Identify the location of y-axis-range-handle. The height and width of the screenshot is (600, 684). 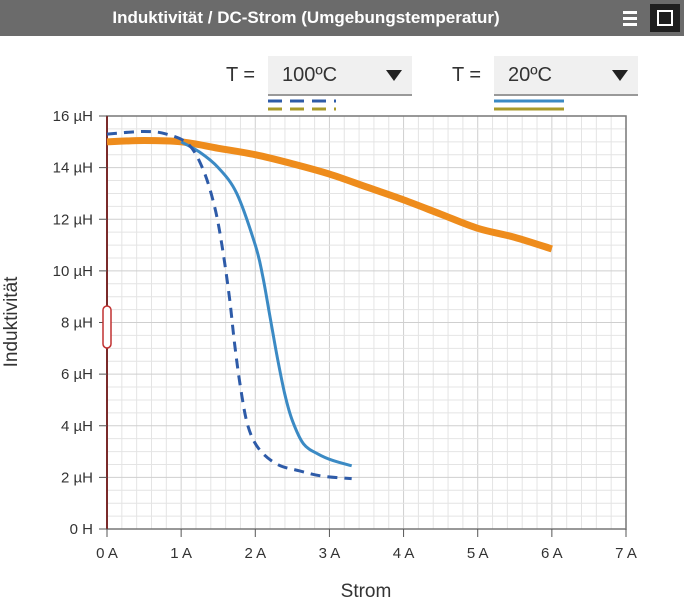
(107, 327).